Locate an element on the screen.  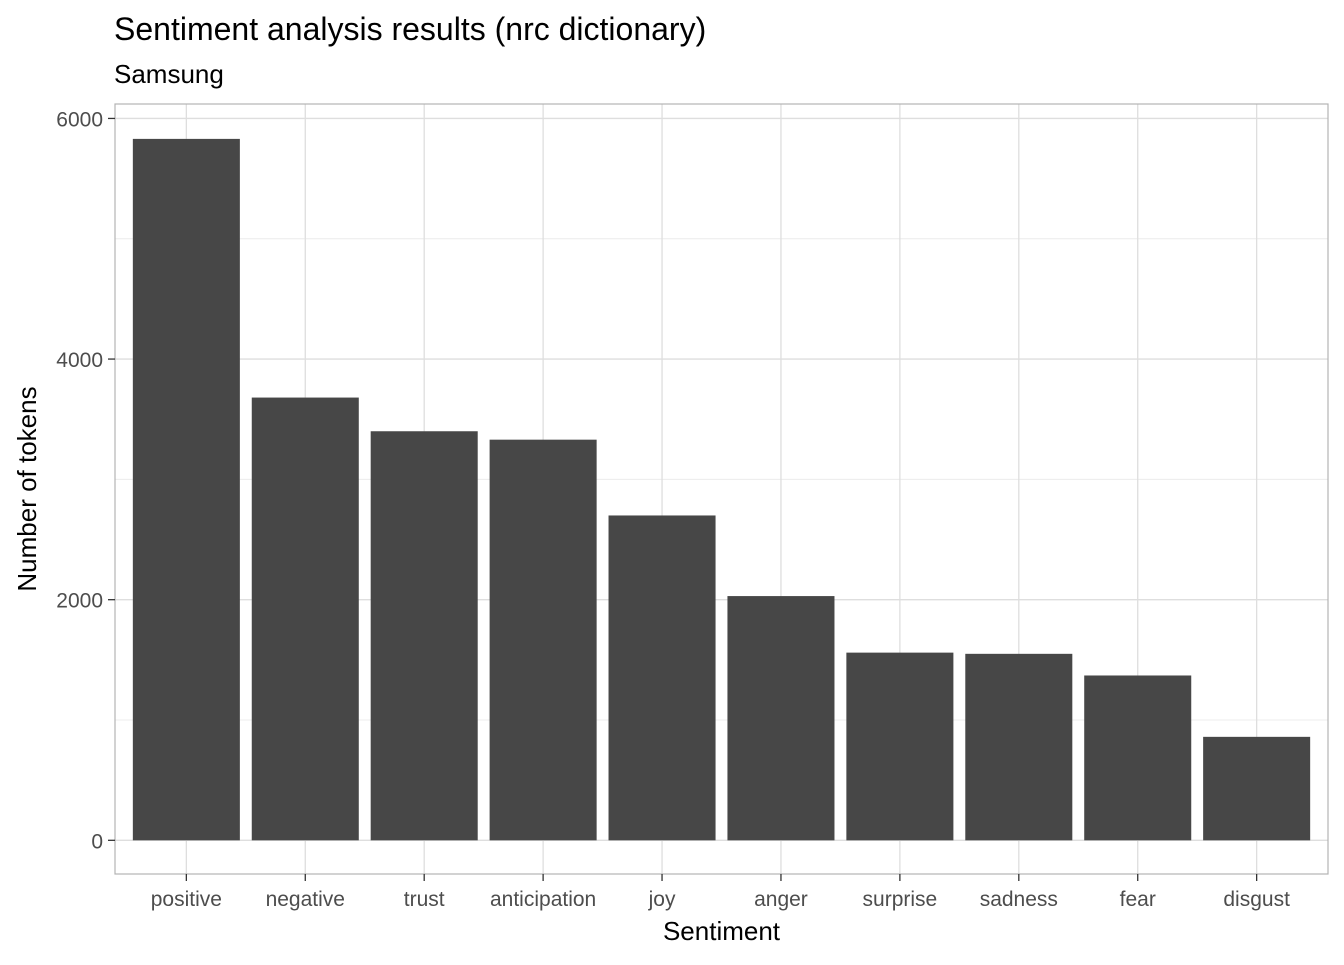
x-tick-label-anger: anger is located at coordinates (781, 899).